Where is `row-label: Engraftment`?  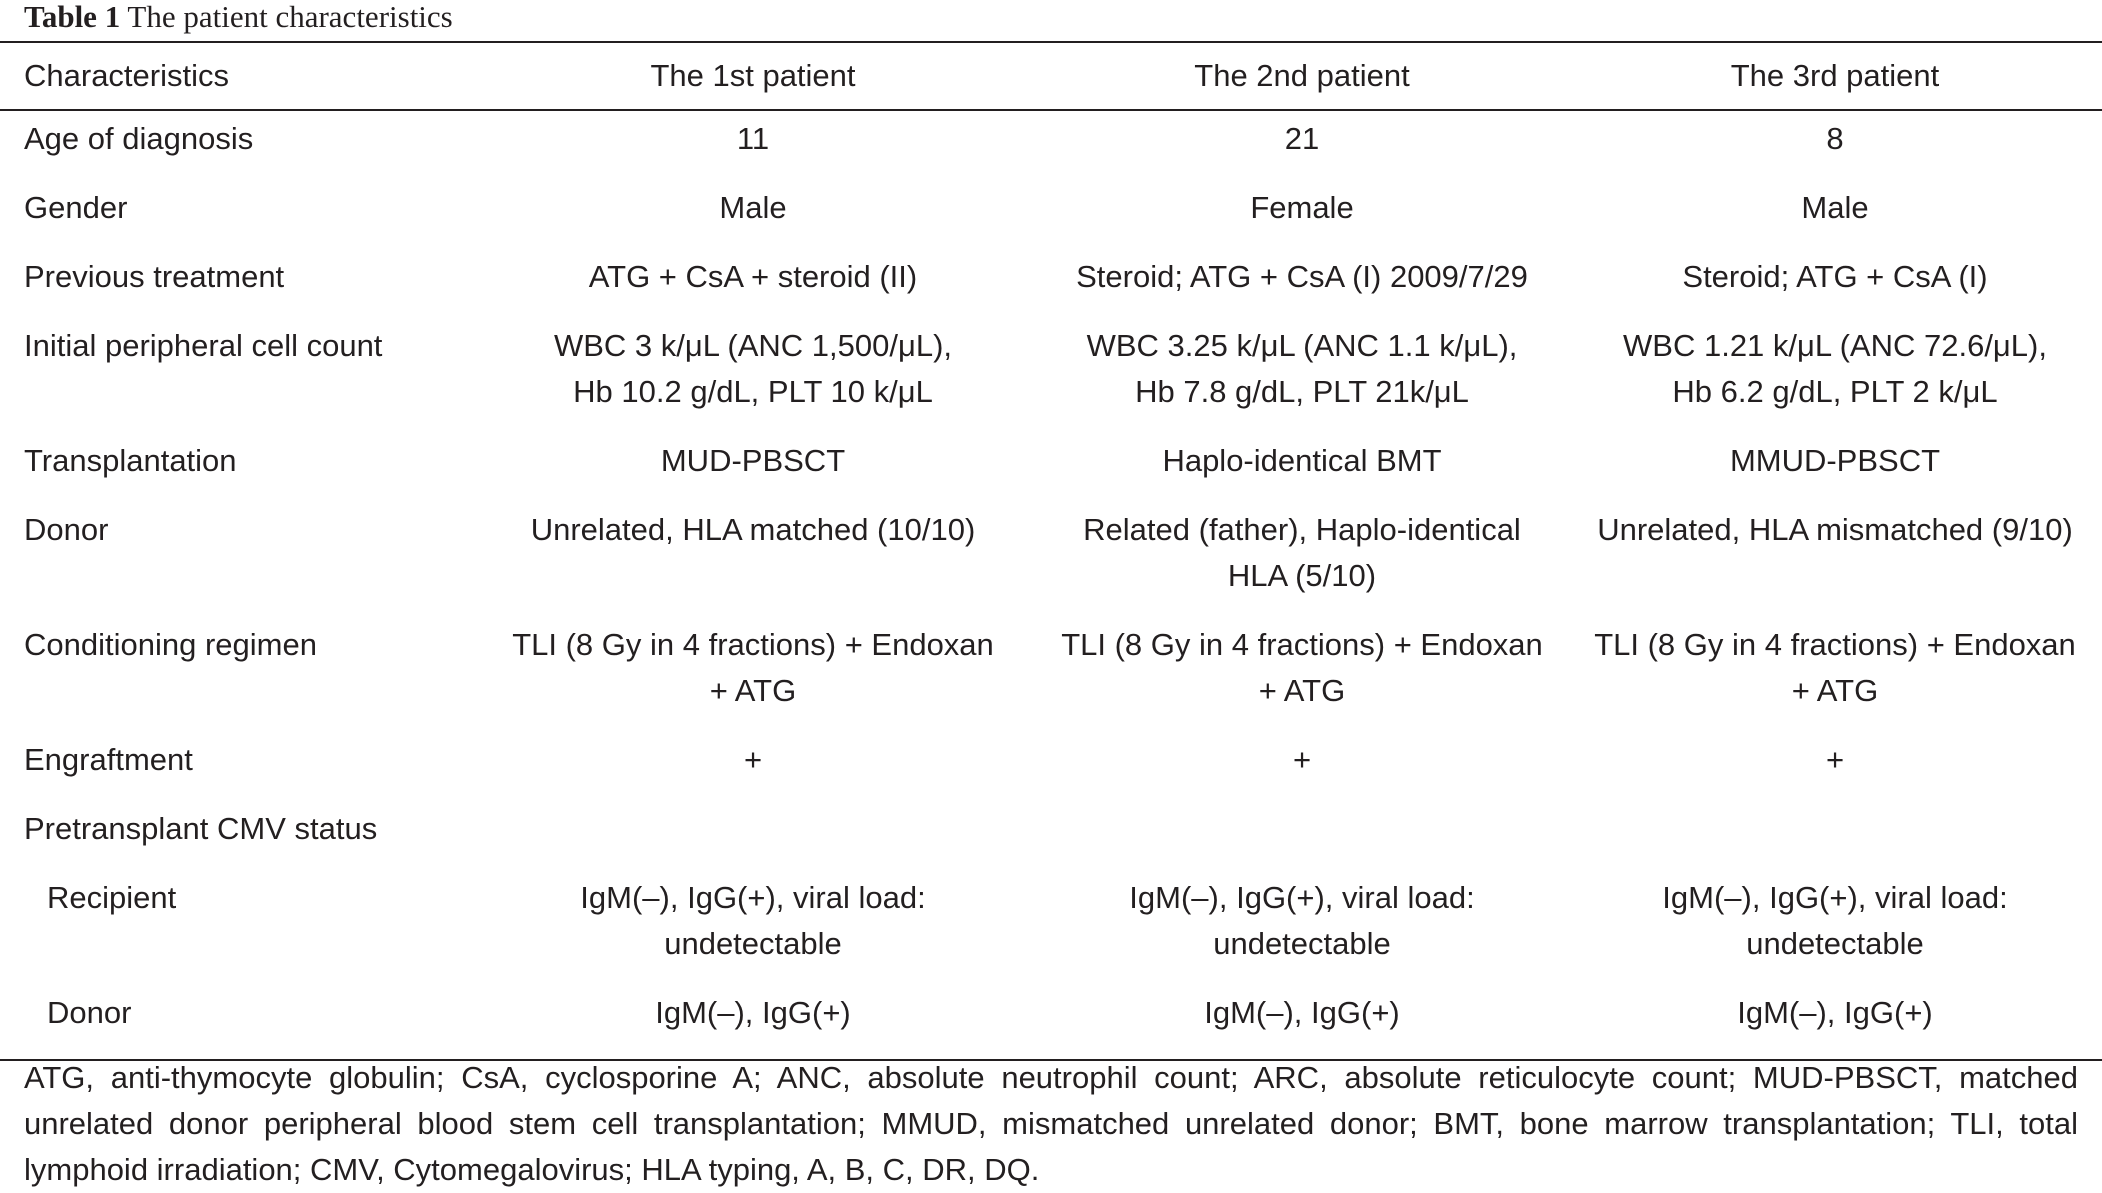
row-label: Engraftment is located at coordinates (108, 759).